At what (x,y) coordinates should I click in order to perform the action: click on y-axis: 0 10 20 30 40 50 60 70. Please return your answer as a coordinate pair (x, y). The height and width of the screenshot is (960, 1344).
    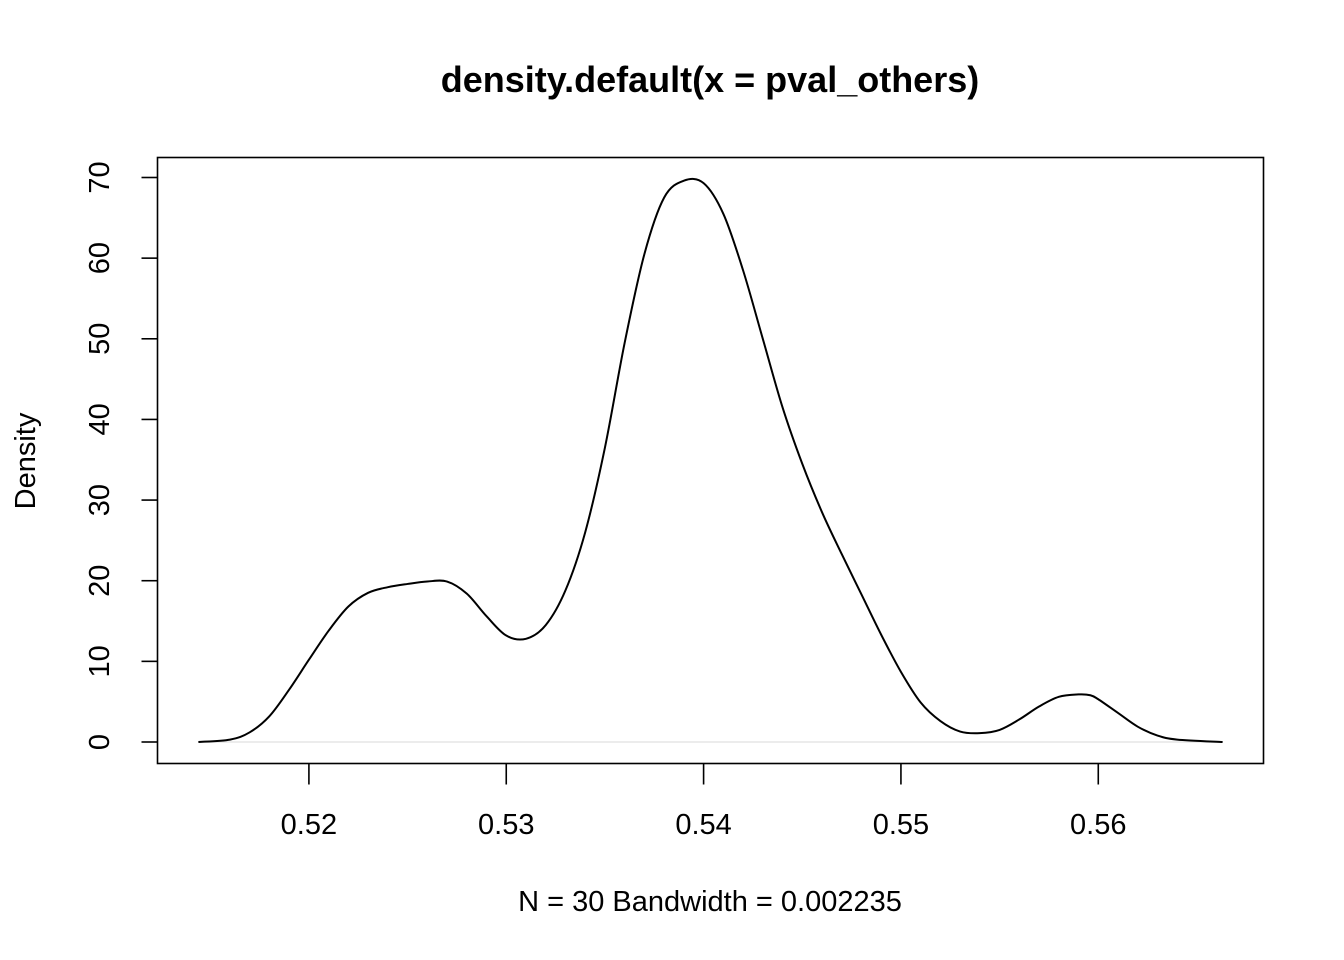
    Looking at the image, I should click on (121, 455).